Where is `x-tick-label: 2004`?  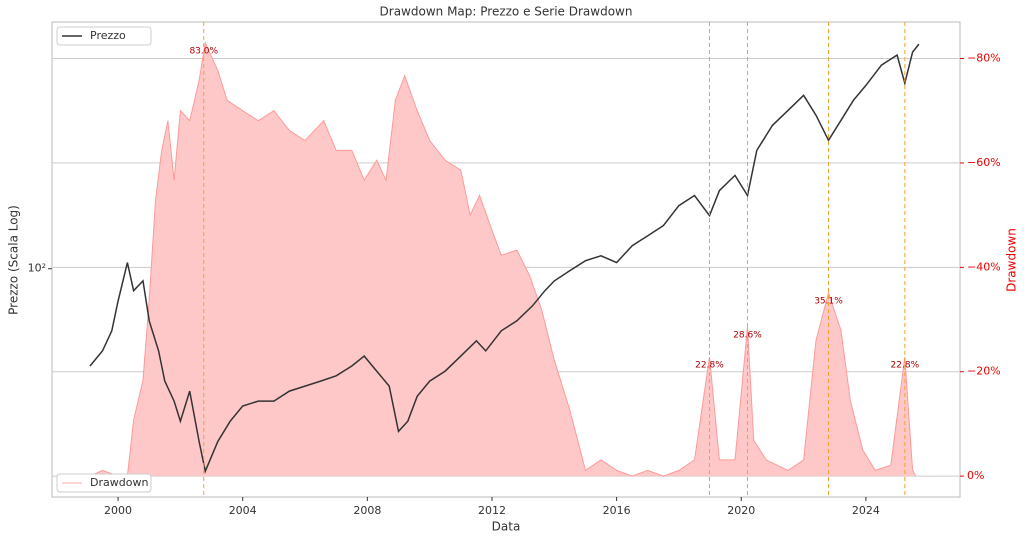
x-tick-label: 2004 is located at coordinates (243, 510).